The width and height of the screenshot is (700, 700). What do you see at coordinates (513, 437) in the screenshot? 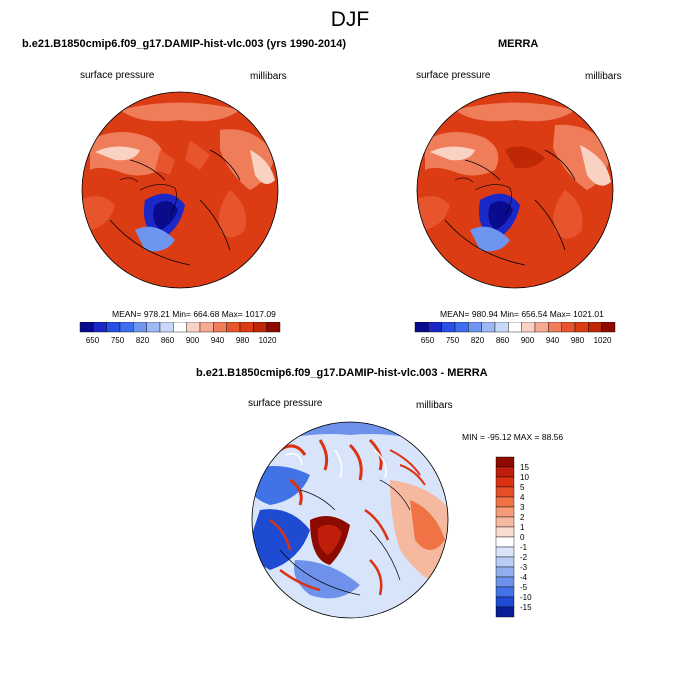
I see `panel-3-stats: MIN = -95.12 MAX = 88.56` at bounding box center [513, 437].